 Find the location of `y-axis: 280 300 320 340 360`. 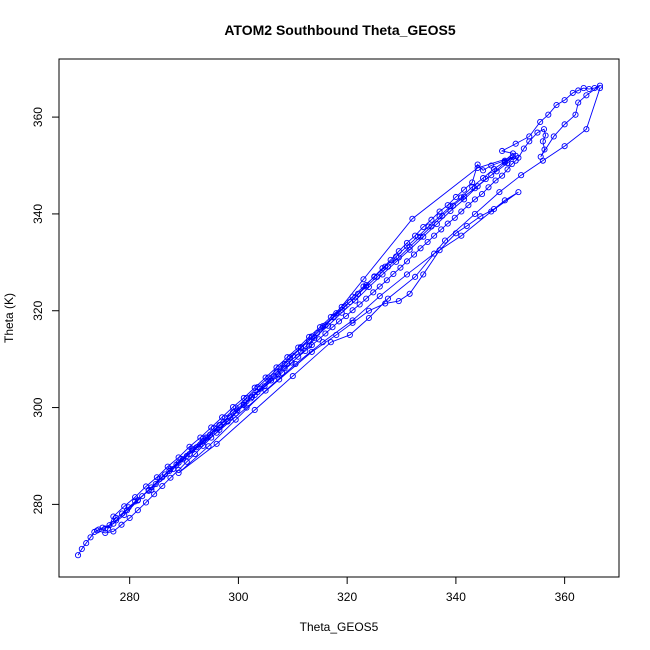

y-axis: 280 300 320 340 360 is located at coordinates (45, 310).